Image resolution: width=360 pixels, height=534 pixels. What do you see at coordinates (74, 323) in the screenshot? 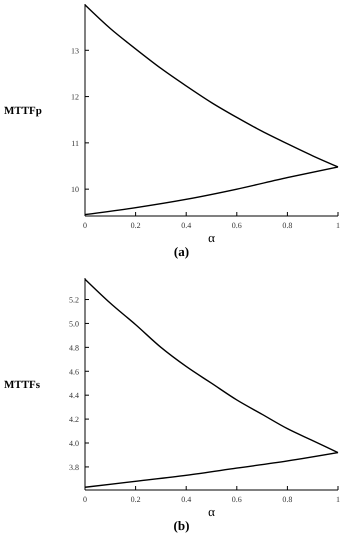
I see `y-tick-label: 5.0` at bounding box center [74, 323].